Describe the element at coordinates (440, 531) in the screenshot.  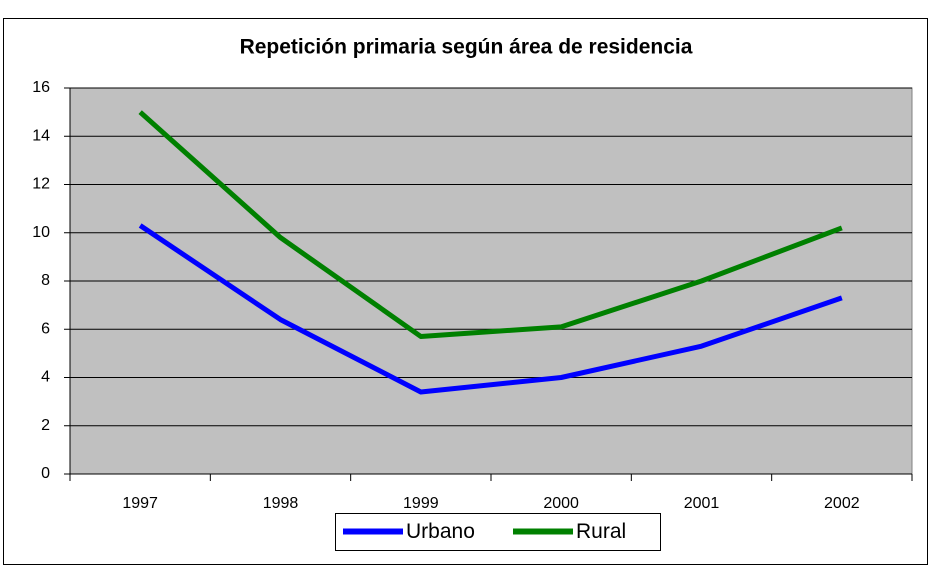
I see `legend-label: Urbano` at that location.